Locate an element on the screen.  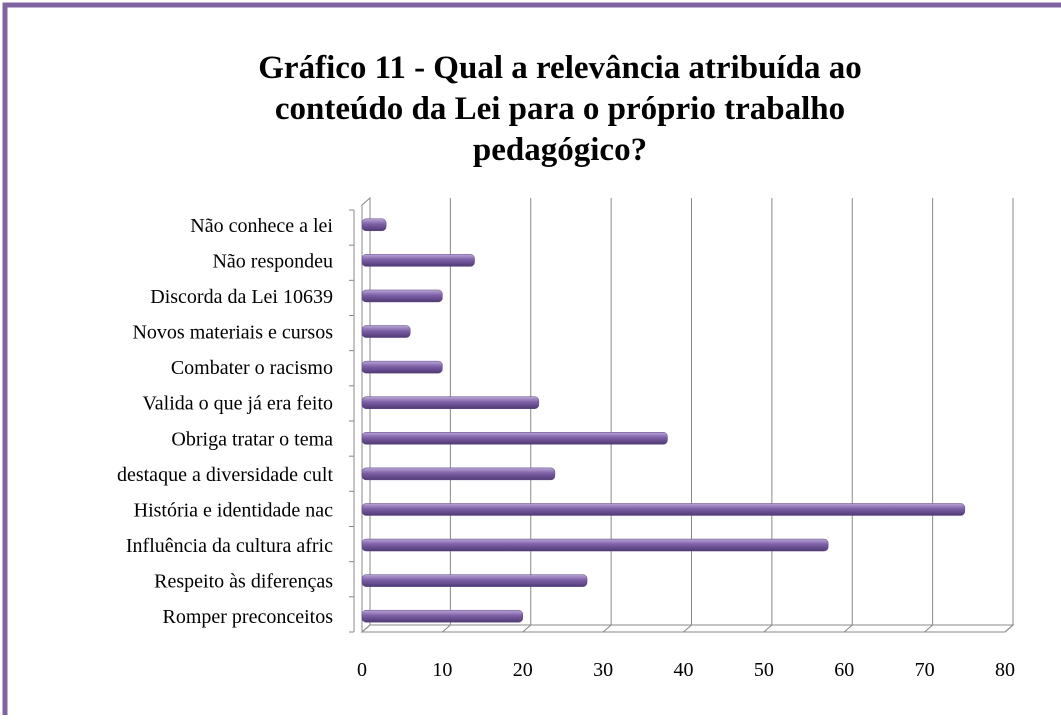
x-tick-label: 20 is located at coordinates (523, 670).